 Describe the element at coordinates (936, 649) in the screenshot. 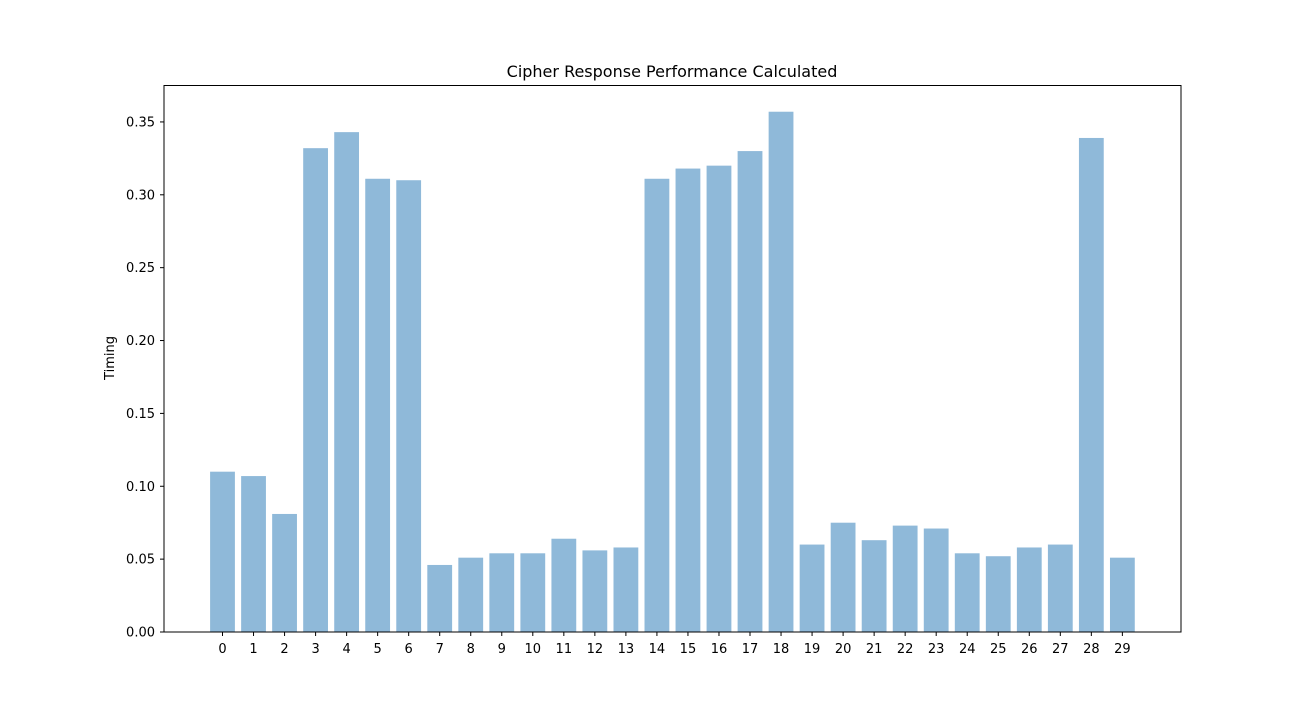

I see `x-tick-label: 23` at that location.